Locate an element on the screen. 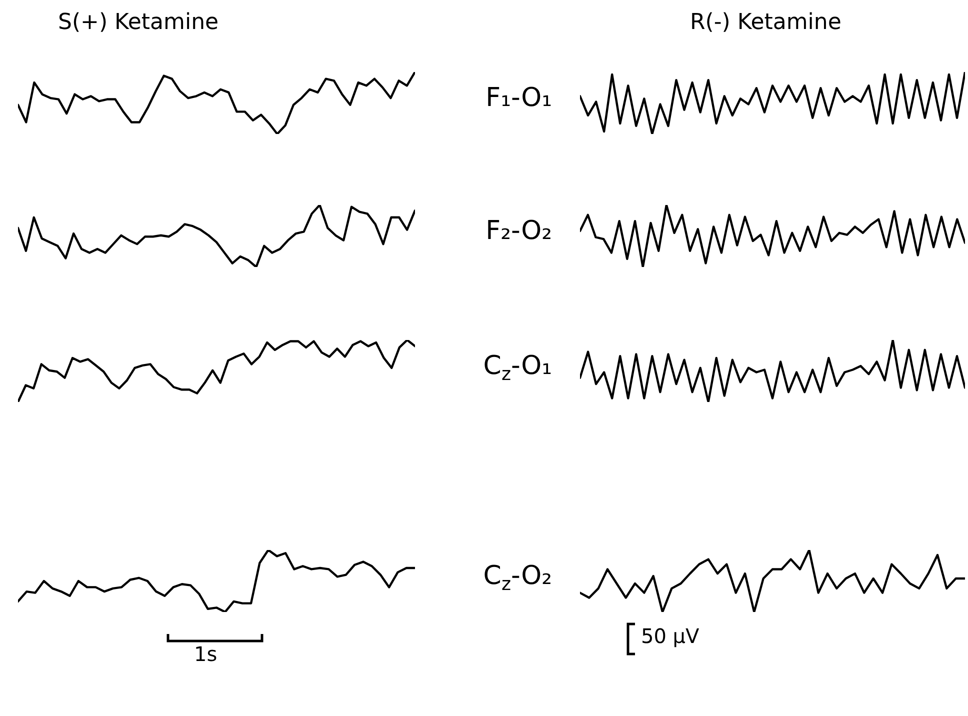 The height and width of the screenshot is (716, 968). text: 1s is located at coordinates (206, 654).